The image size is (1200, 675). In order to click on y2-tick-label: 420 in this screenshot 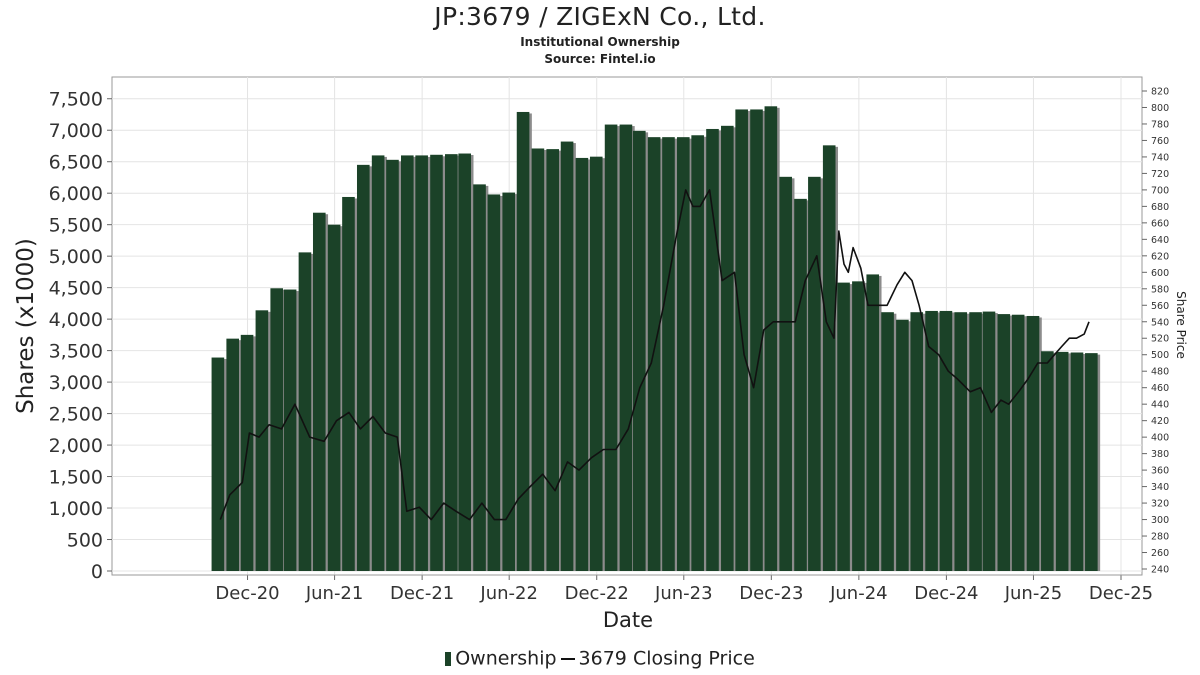, I will do `click(1160, 421)`.